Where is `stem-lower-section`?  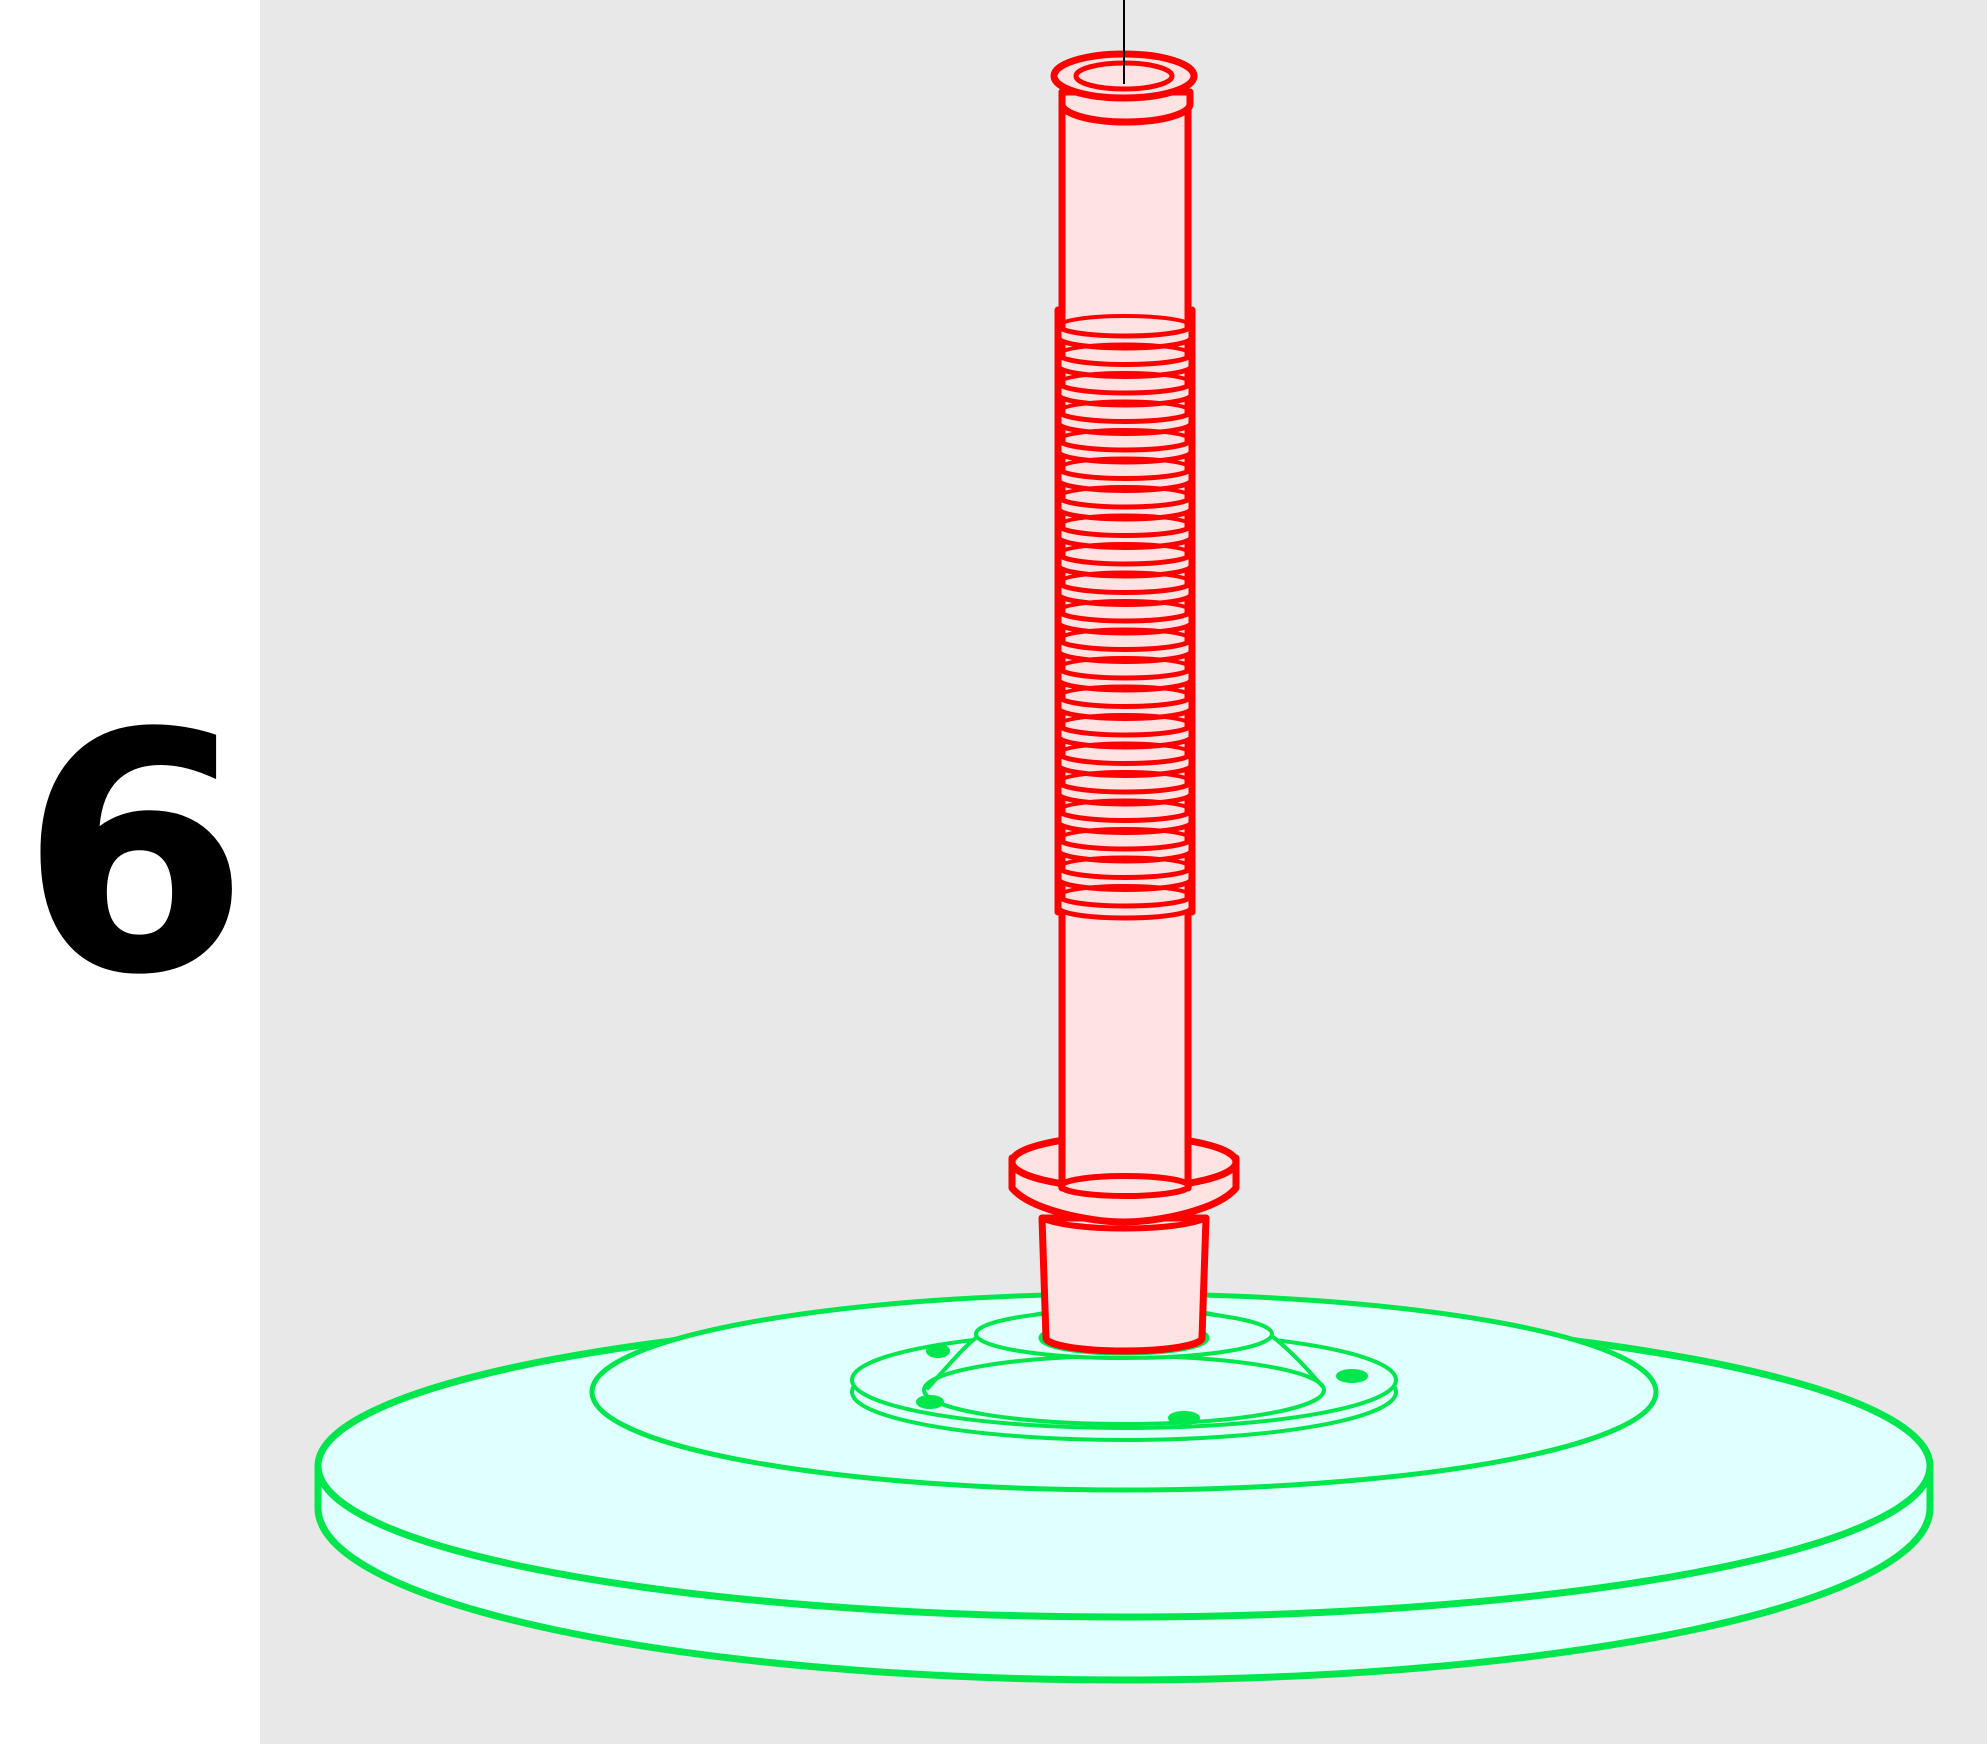 stem-lower-section is located at coordinates (1124, 1284).